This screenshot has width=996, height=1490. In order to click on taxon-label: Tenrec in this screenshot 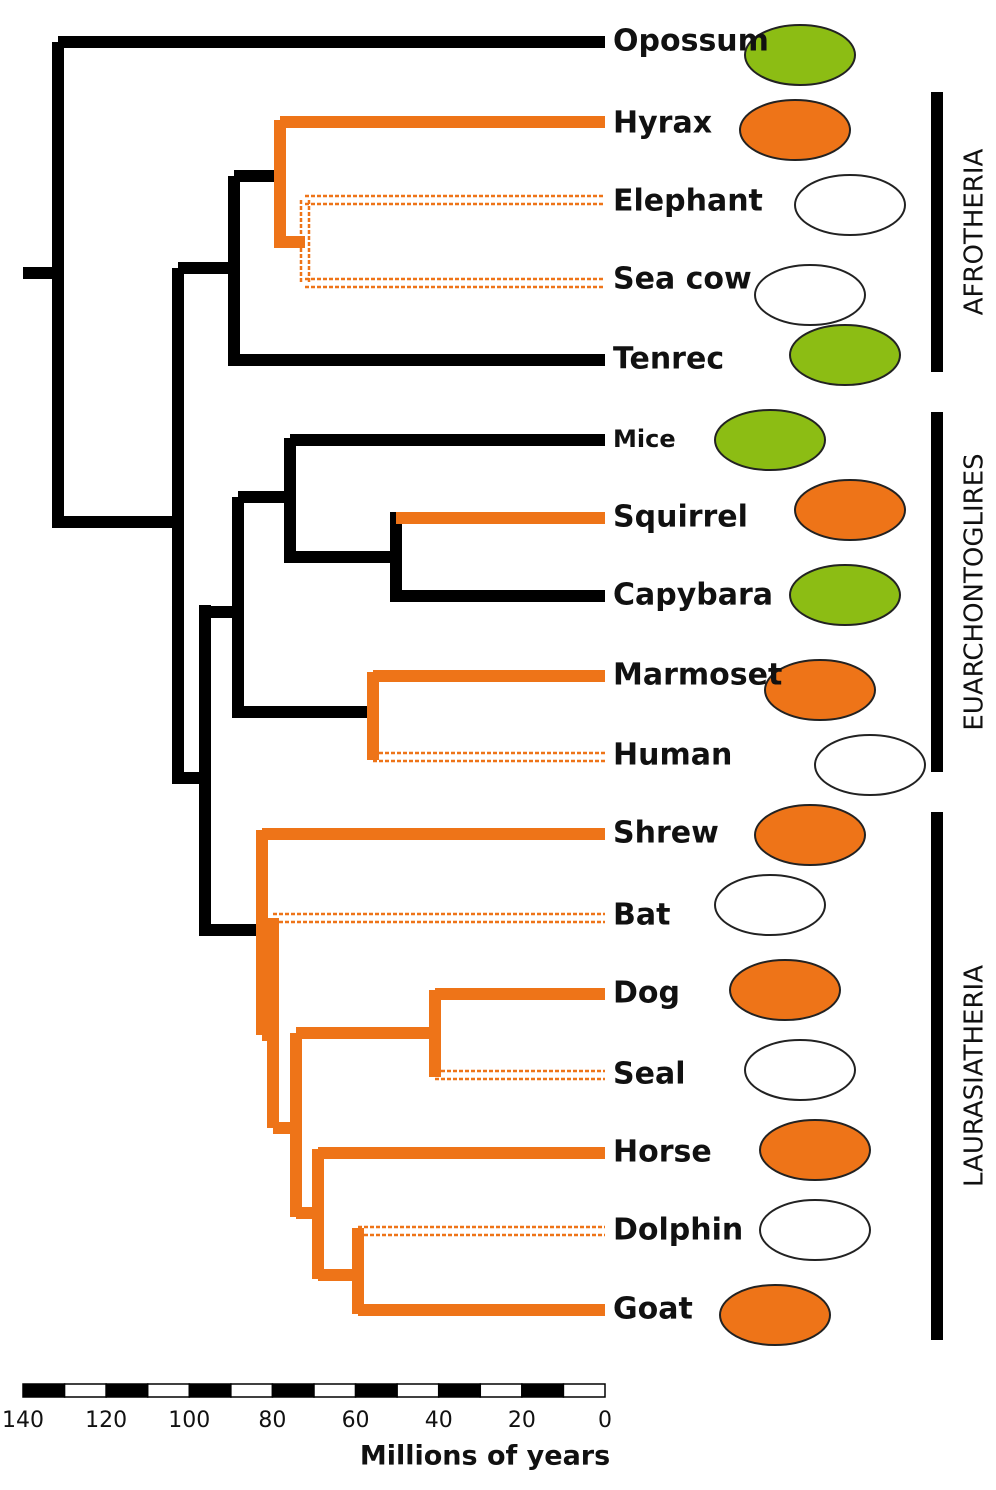, I will do `click(668, 359)`.